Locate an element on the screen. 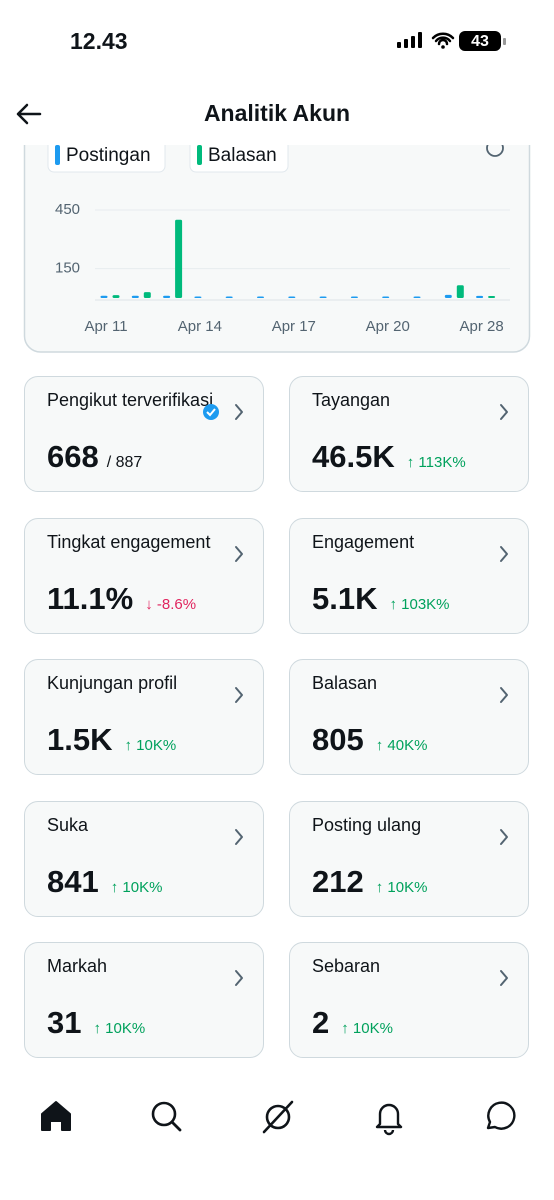  card-value: 2 ↑ 10K% is located at coordinates (352, 1023).